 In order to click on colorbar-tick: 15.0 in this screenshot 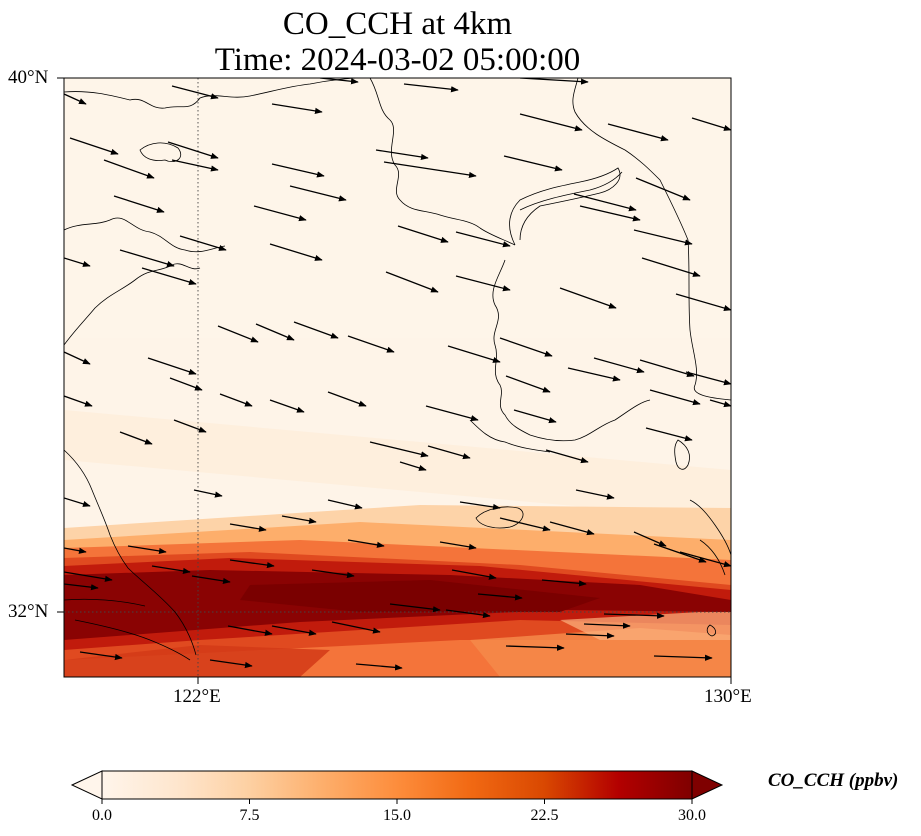, I will do `click(397, 815)`.